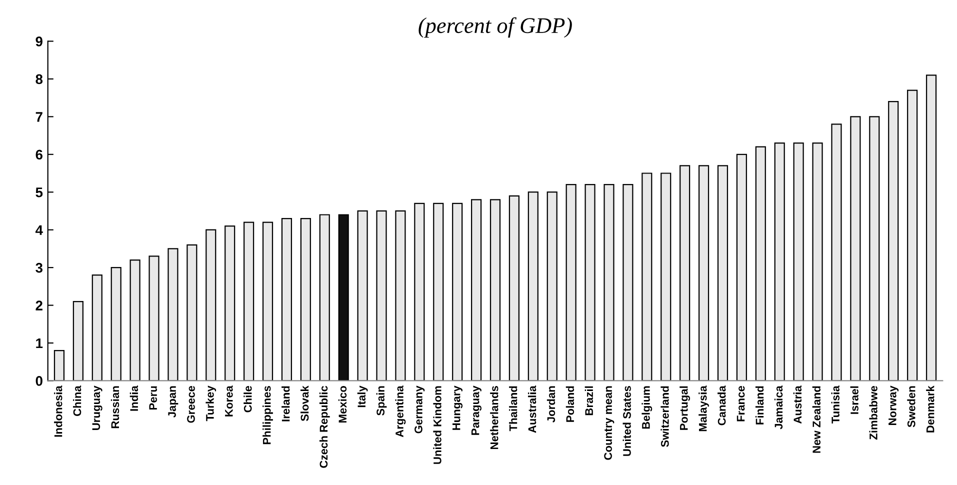 Image resolution: width=957 pixels, height=485 pixels. Describe the element at coordinates (457, 408) in the screenshot. I see `x-tick-label: Hungary` at that location.